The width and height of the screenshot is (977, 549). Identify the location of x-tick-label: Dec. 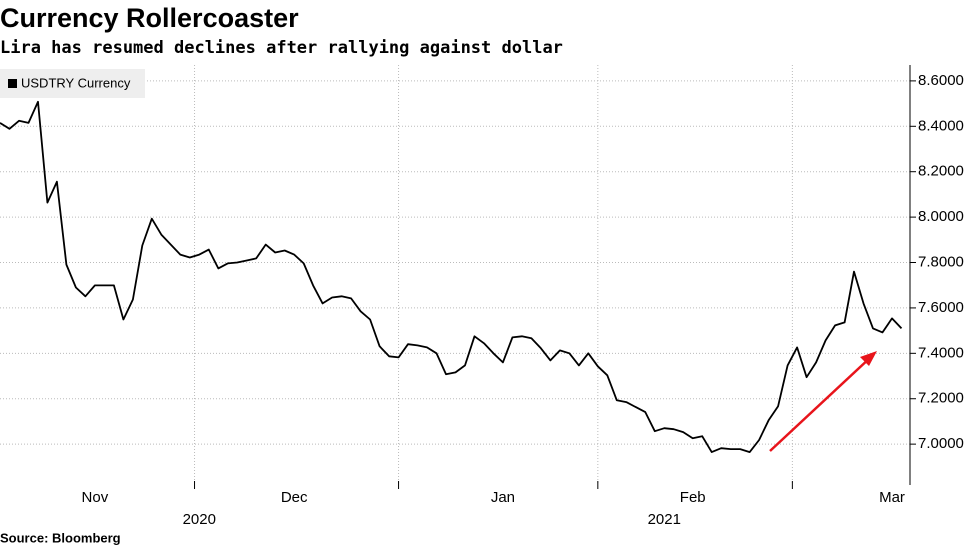
(294, 497).